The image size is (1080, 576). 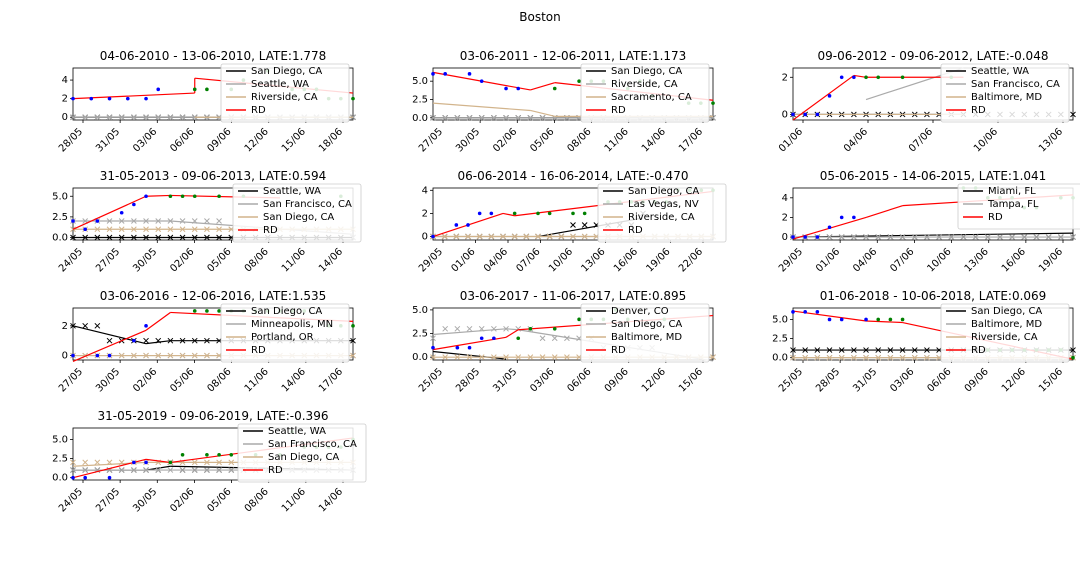 What do you see at coordinates (258, 110) in the screenshot?
I see `legend-label: RD` at bounding box center [258, 110].